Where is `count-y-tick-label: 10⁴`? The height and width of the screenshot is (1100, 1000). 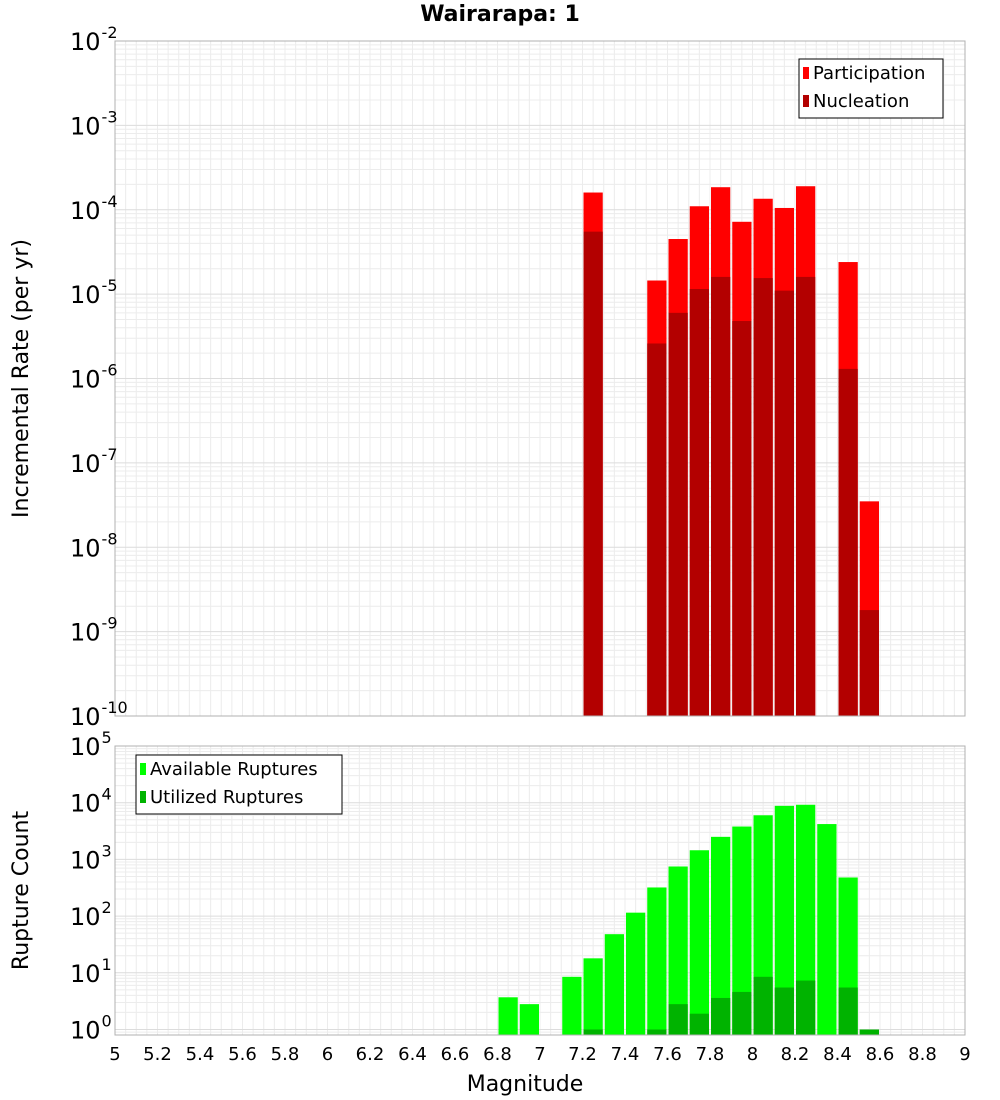
count-y-tick-label: 10⁴ is located at coordinates (91, 801).